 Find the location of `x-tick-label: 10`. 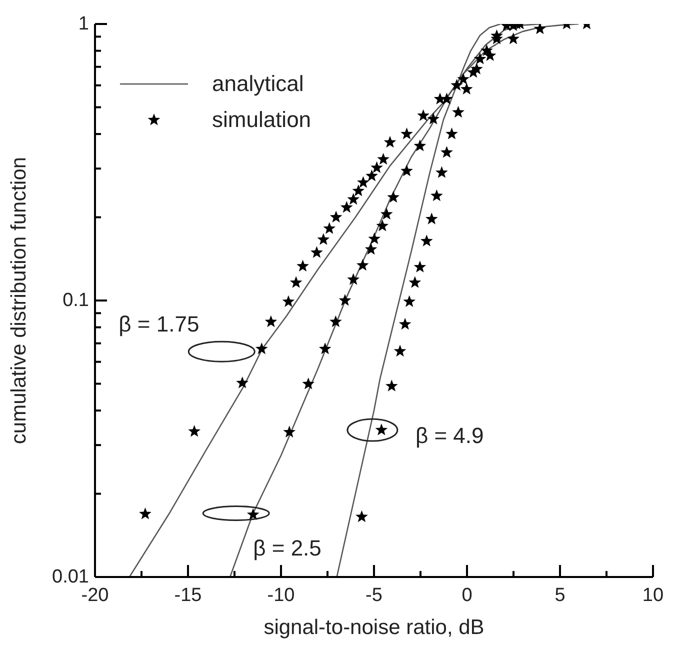

x-tick-label: 10 is located at coordinates (653, 595).